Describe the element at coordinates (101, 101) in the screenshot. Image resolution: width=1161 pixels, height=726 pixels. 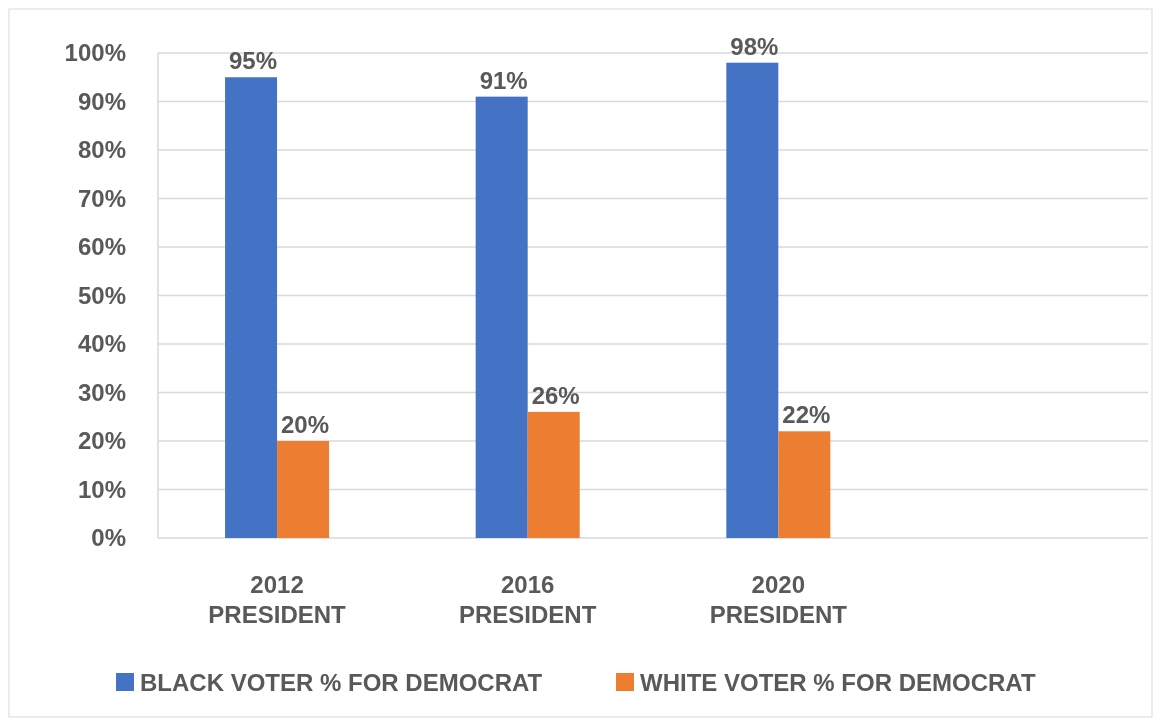
I see `y-tick-label: 90%` at that location.